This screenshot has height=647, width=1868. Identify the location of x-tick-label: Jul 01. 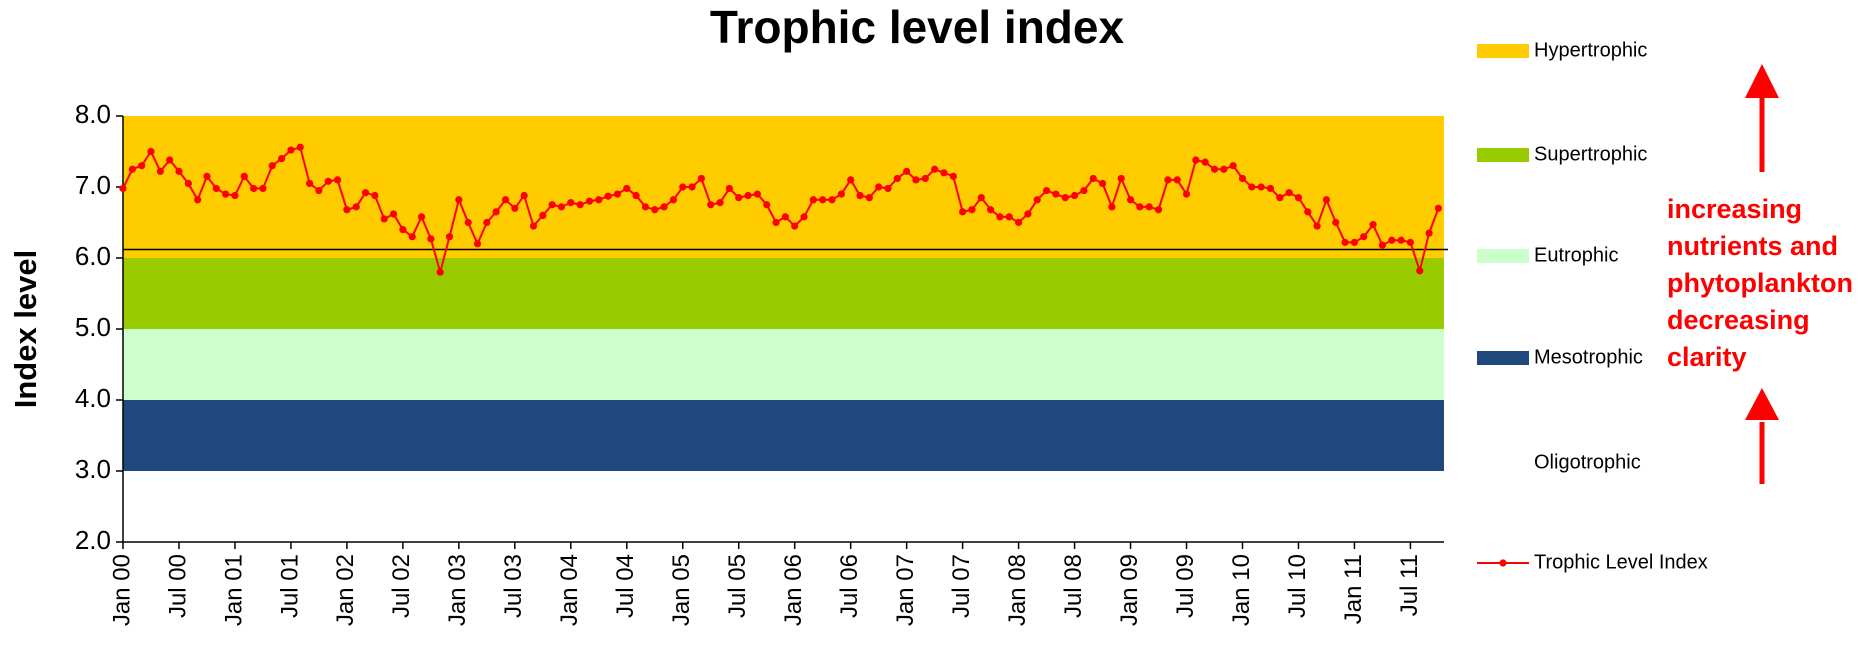
(289, 586).